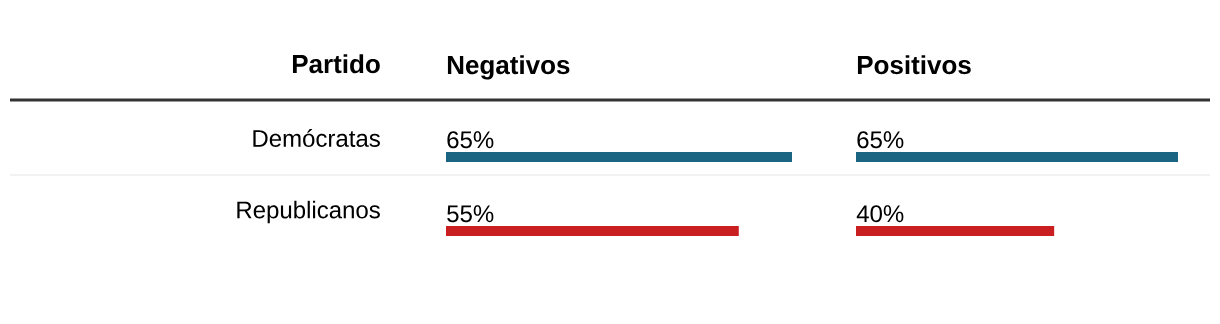  Describe the element at coordinates (470, 214) in the screenshot. I see `data-label: 55%` at that location.